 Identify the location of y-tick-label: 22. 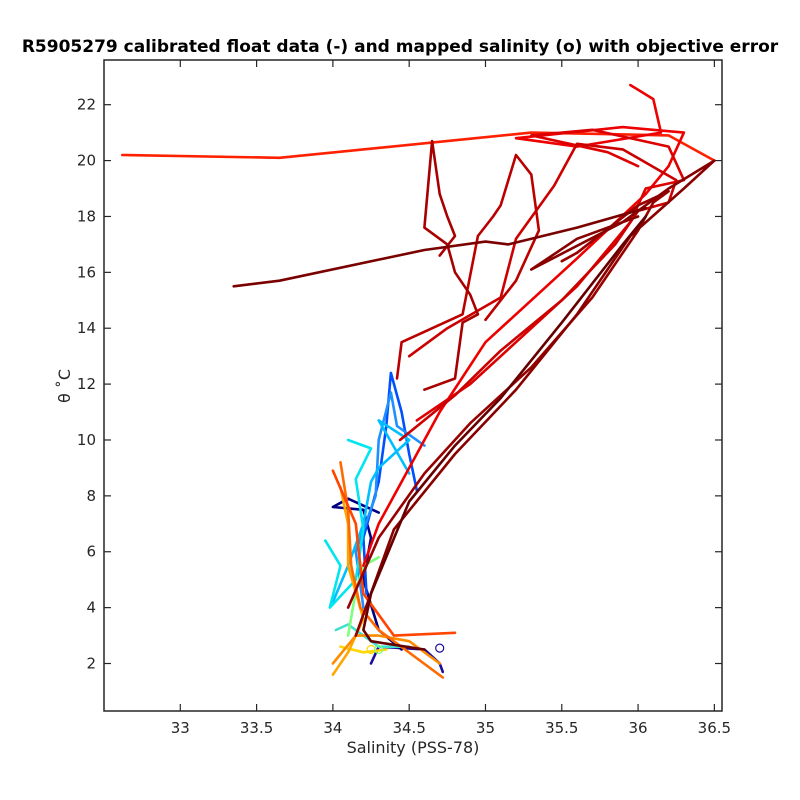
(86, 105).